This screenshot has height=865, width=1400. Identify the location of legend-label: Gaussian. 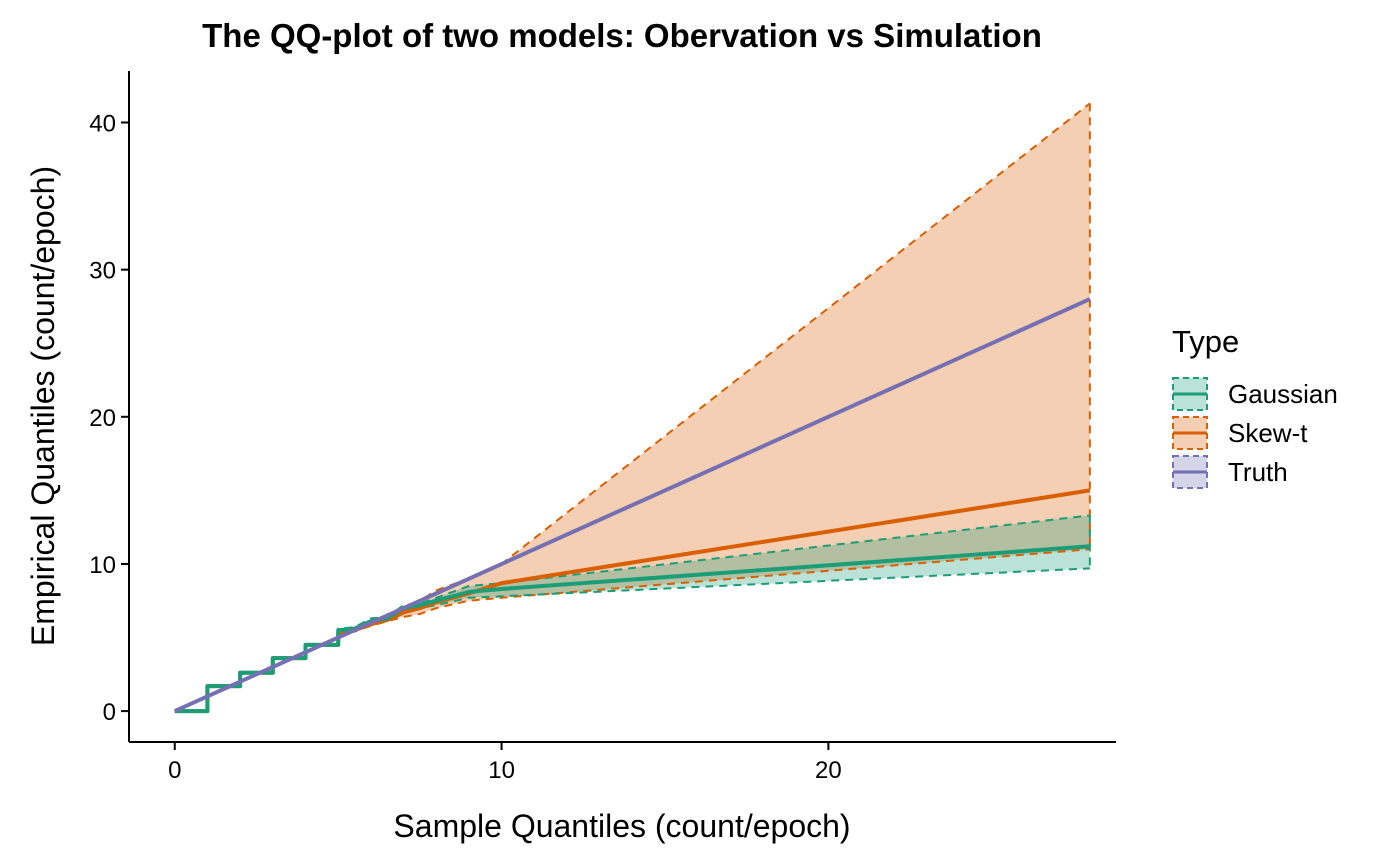
(1283, 394).